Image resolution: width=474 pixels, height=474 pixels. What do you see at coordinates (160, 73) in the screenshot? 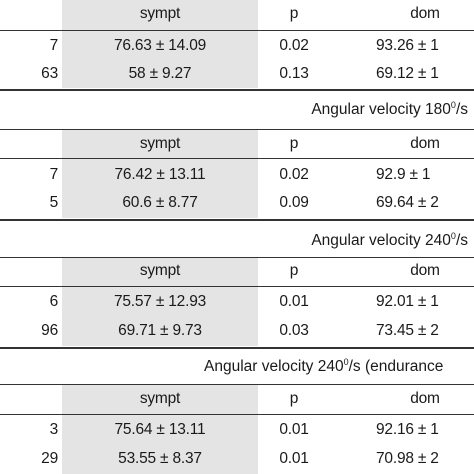
I see `cell-sympt: 58 ± 9.27` at bounding box center [160, 73].